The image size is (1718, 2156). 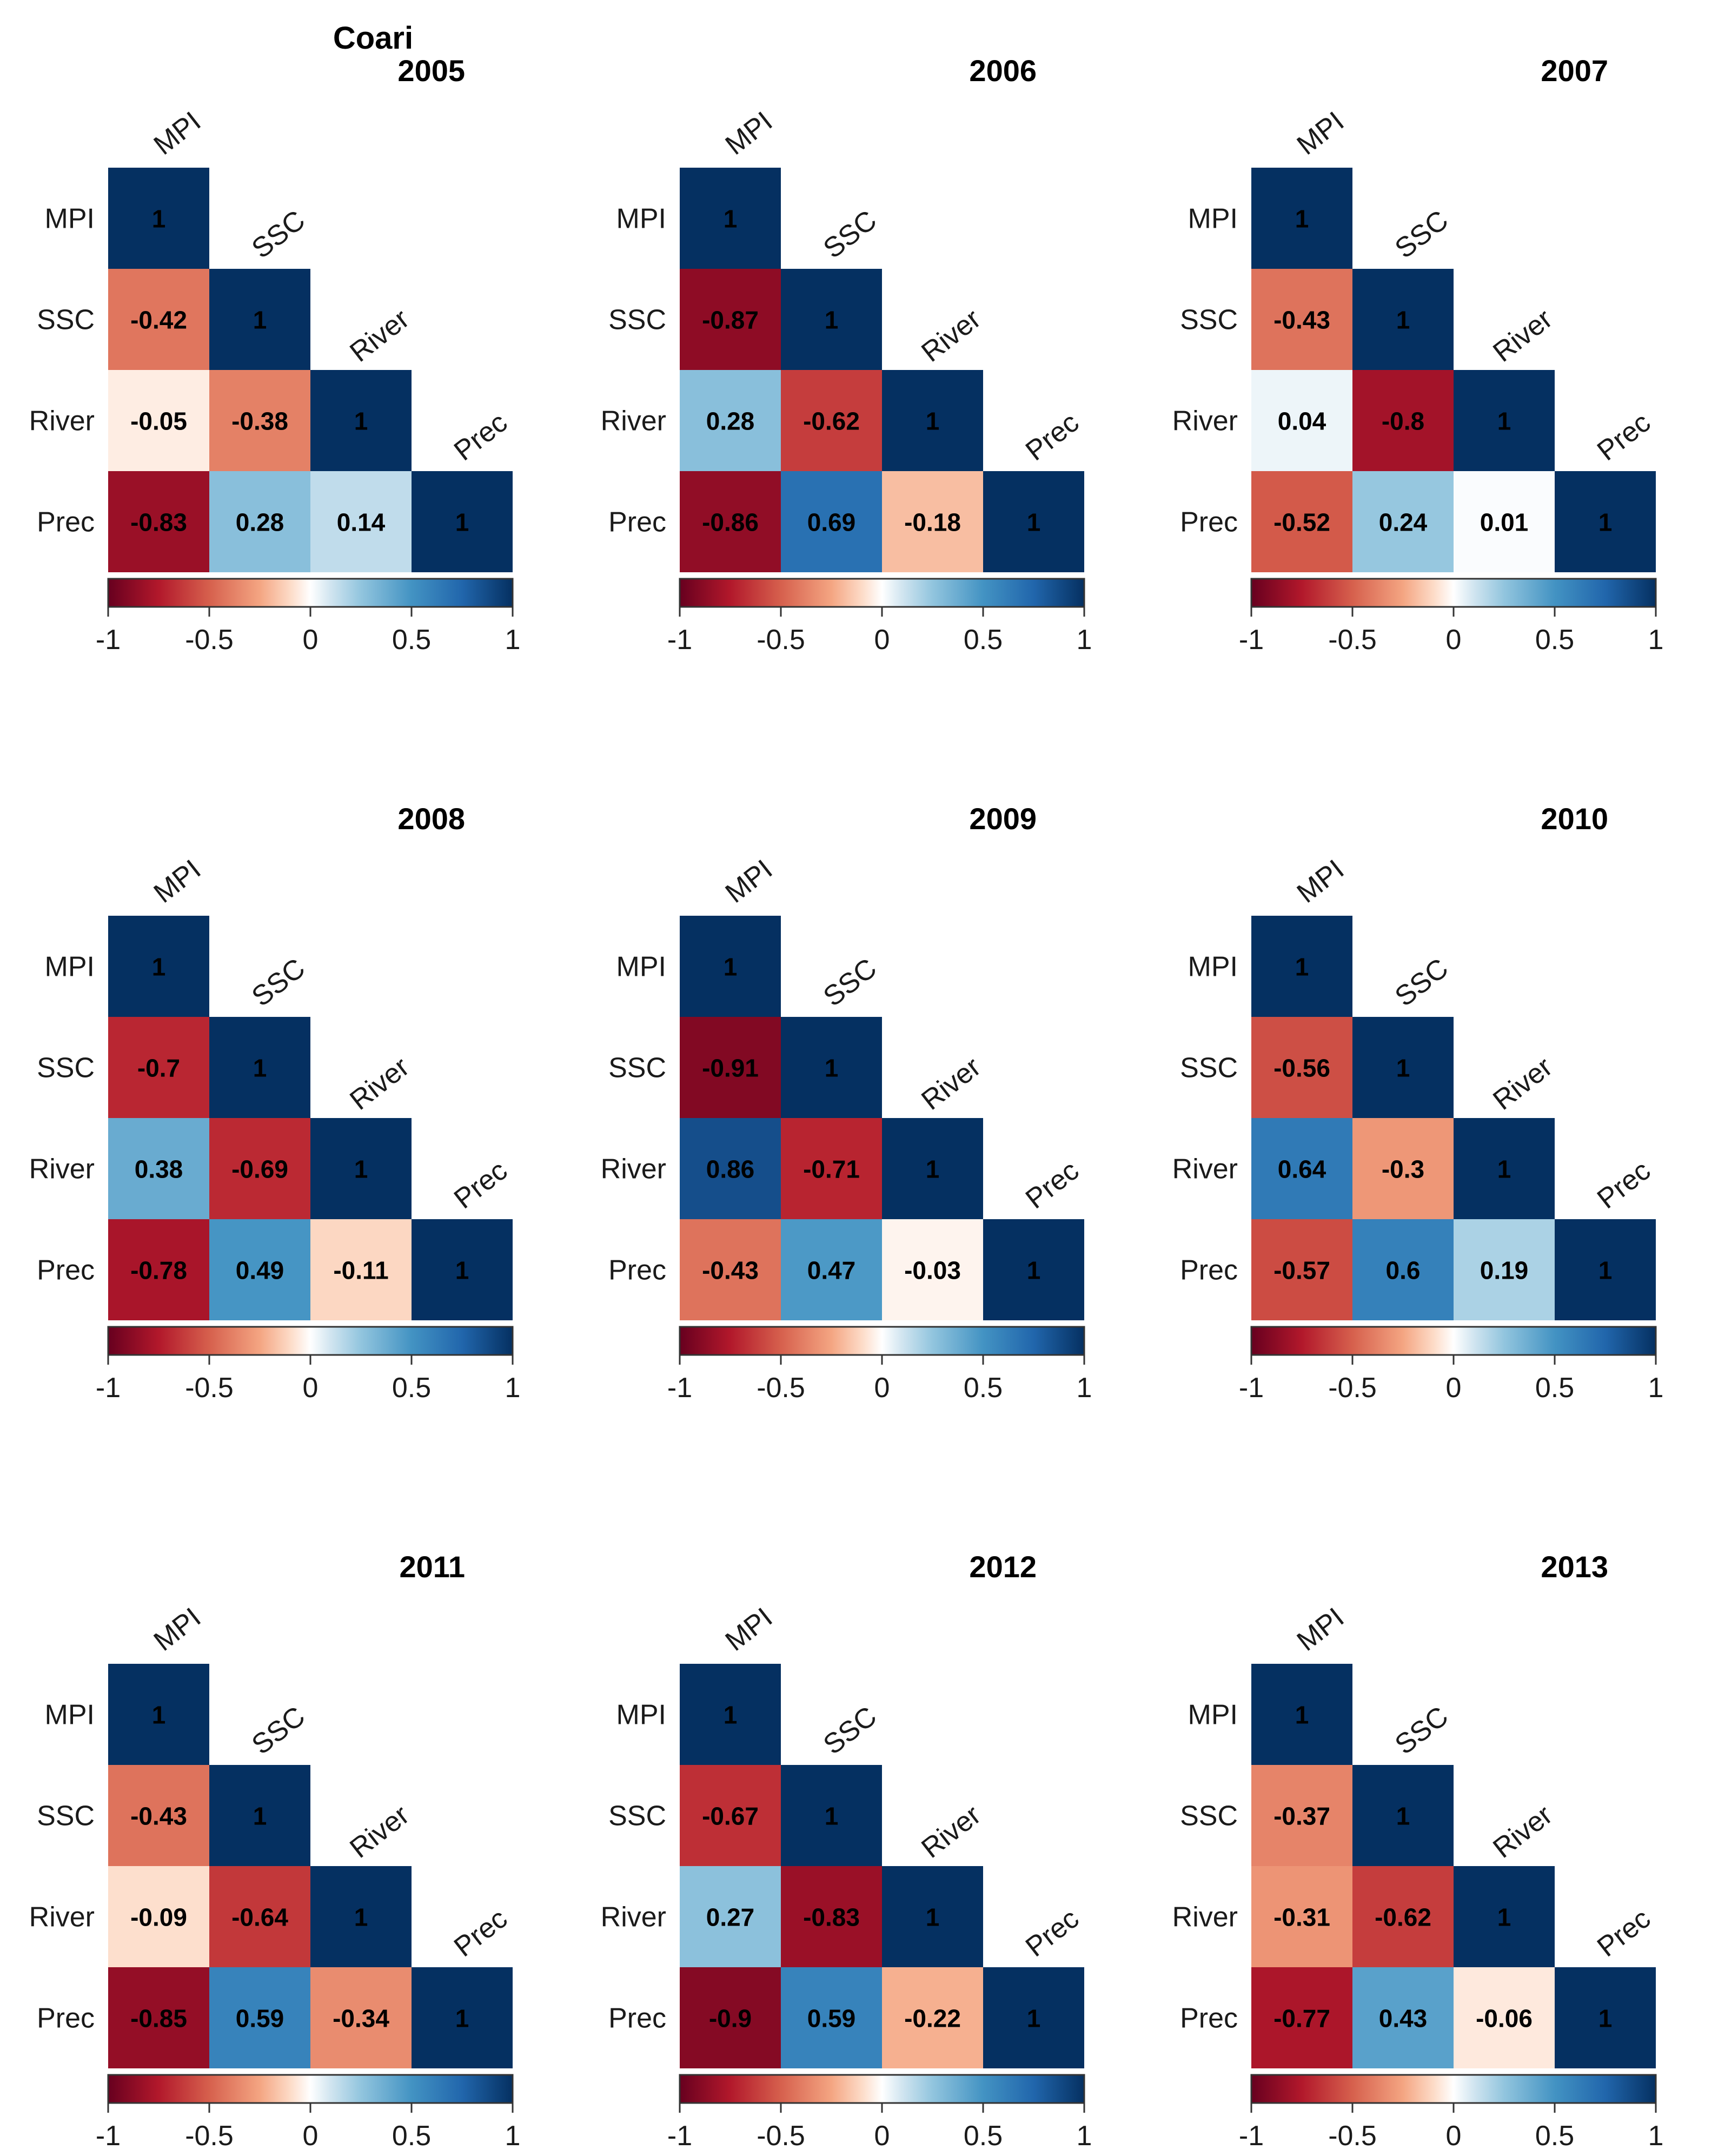 What do you see at coordinates (1575, 71) in the screenshot?
I see `panel-title: 2007` at bounding box center [1575, 71].